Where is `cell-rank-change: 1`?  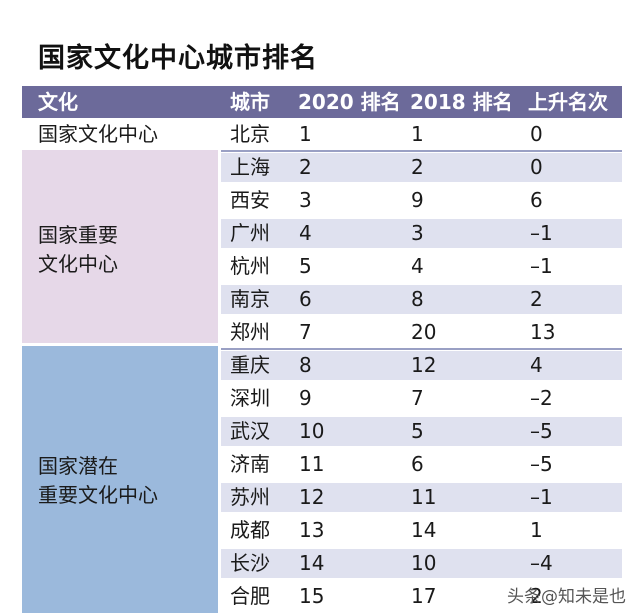
cell-rank-change: 1 is located at coordinates (536, 530).